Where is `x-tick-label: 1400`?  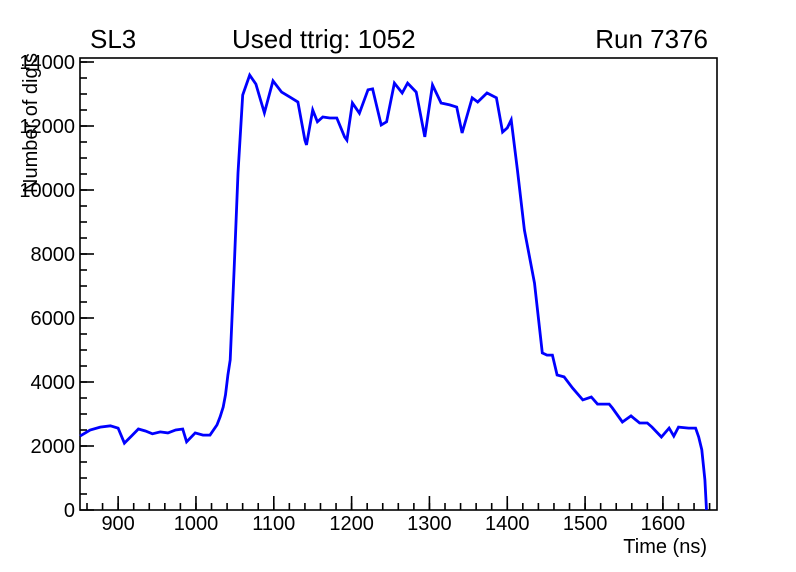
x-tick-label: 1400 is located at coordinates (507, 524).